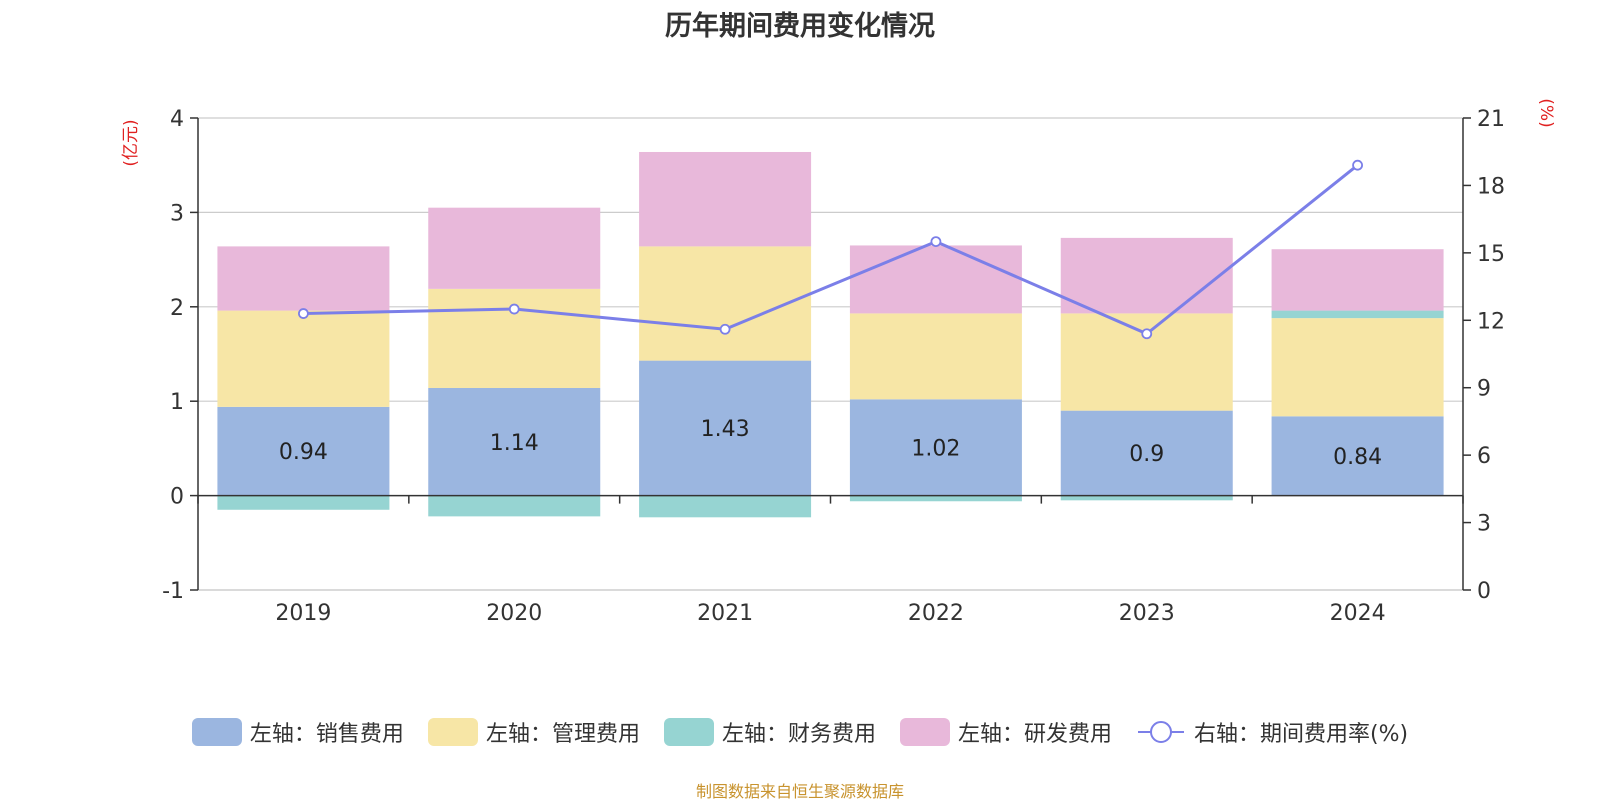 The width and height of the screenshot is (1600, 802). Describe the element at coordinates (936, 613) in the screenshot. I see `x-tick-label: 2022` at that location.